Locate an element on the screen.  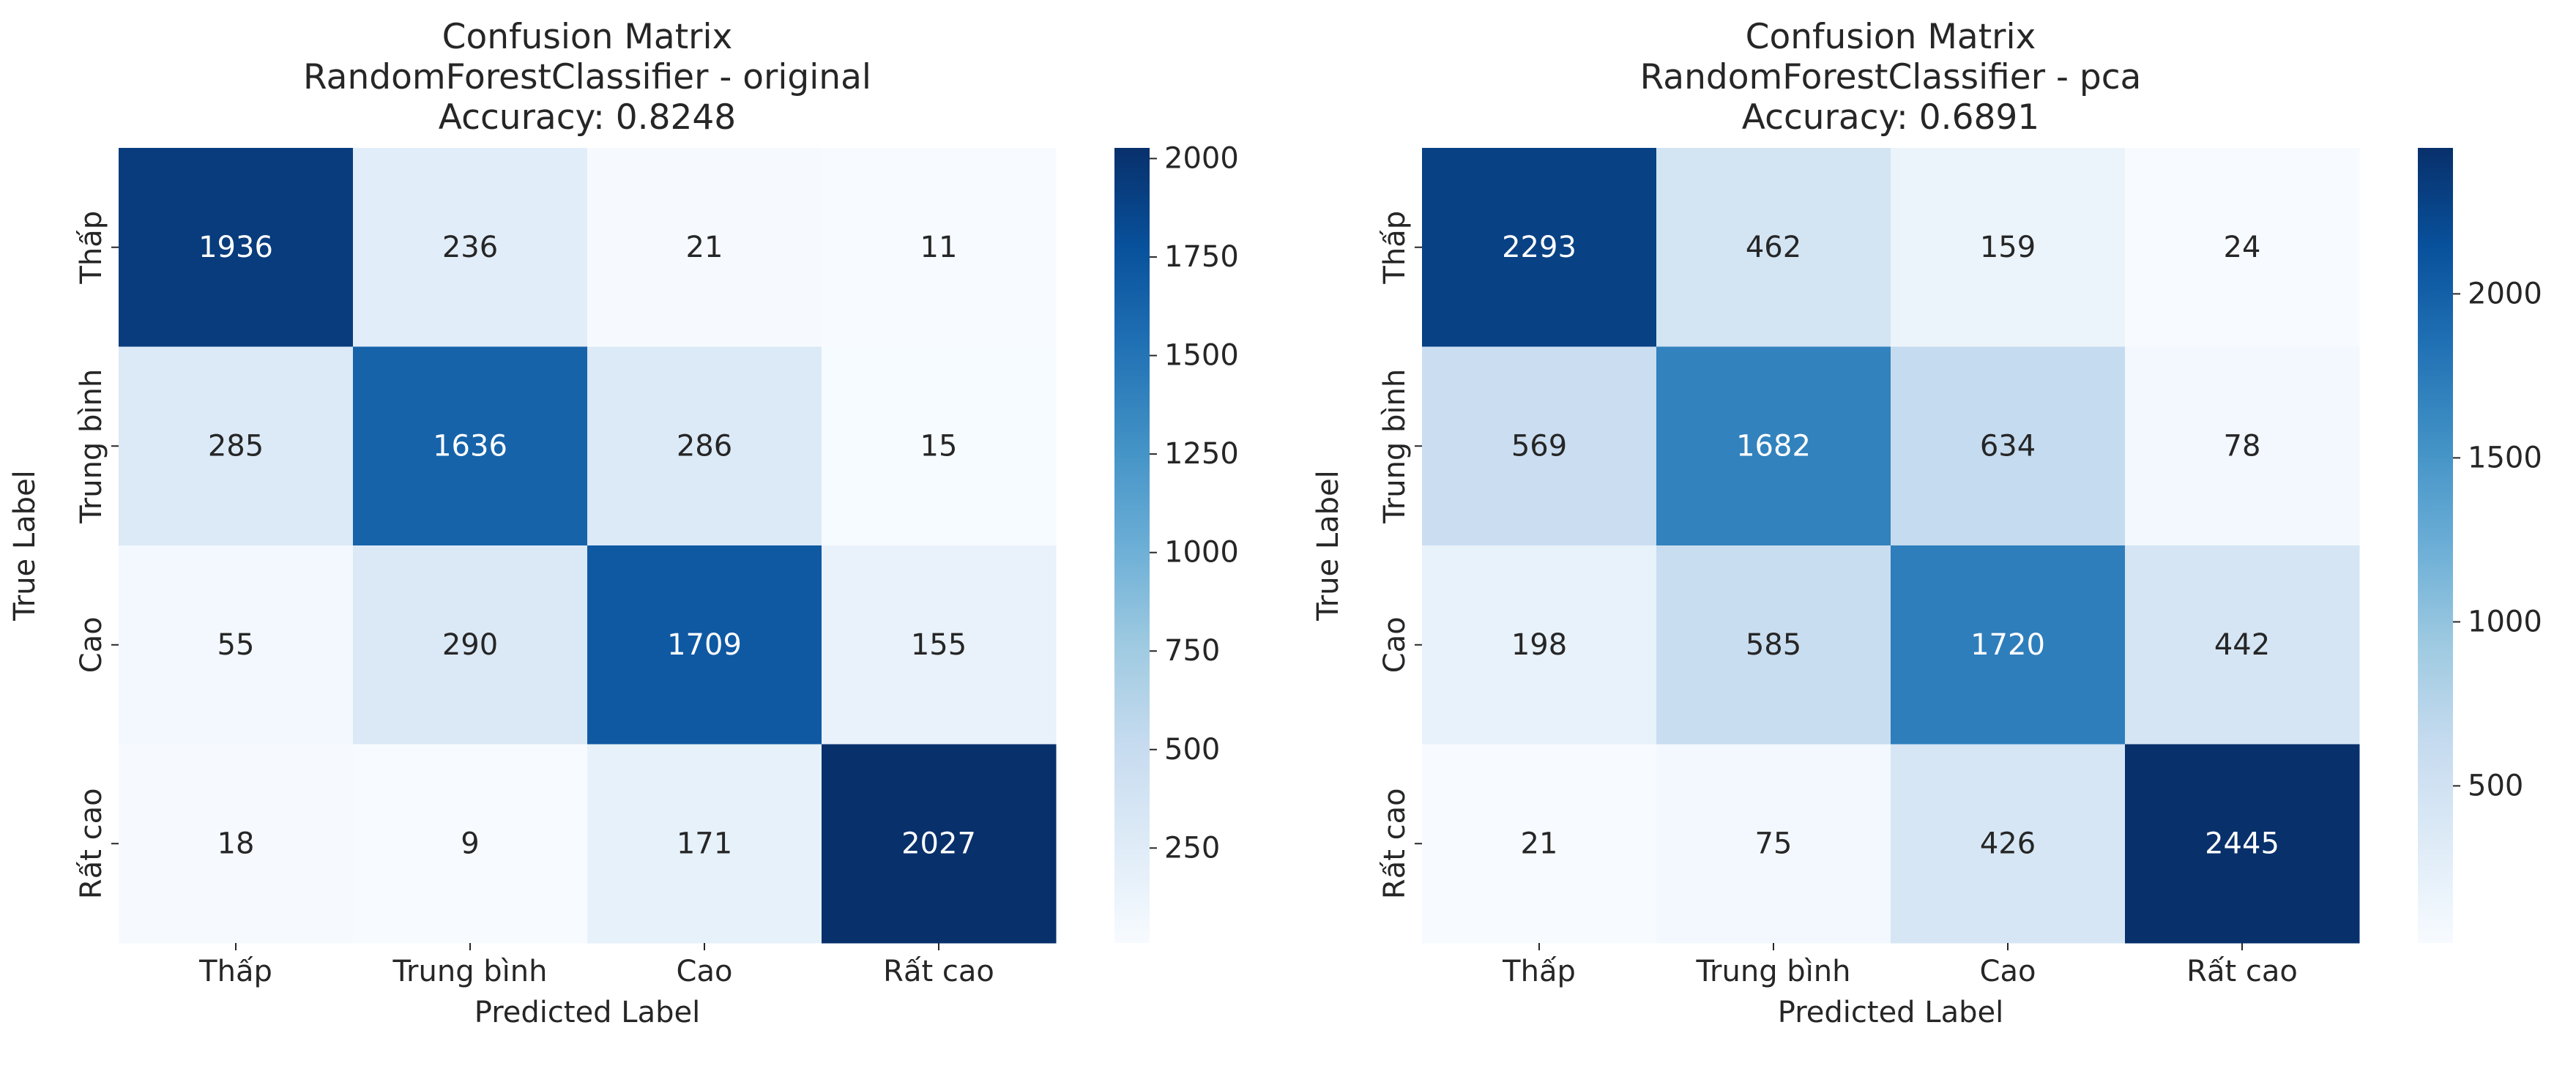
chart1-cell-r3-c2 is located at coordinates (2008, 844).